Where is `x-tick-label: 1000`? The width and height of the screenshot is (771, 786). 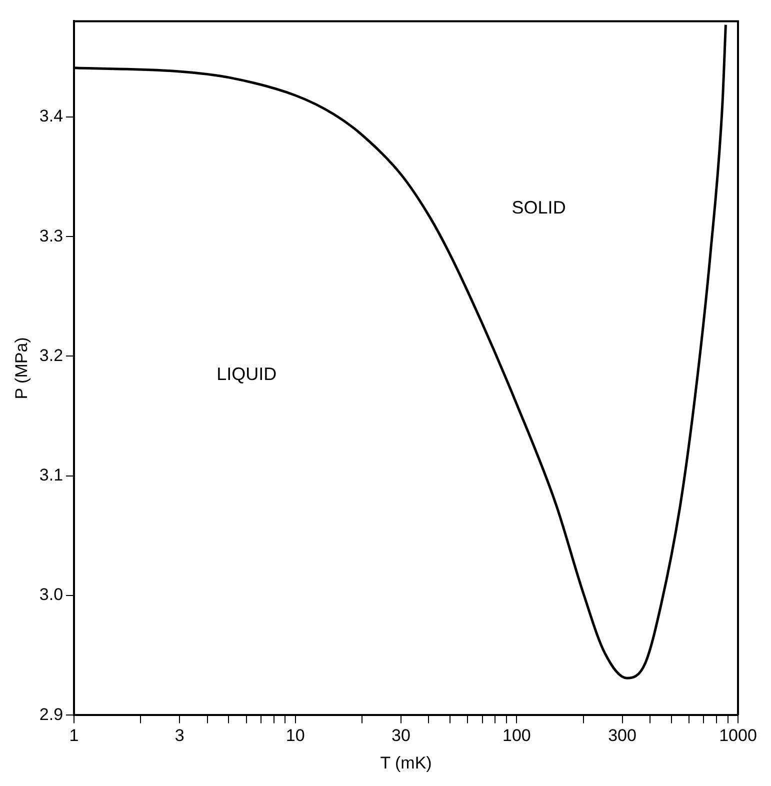 x-tick-label: 1000 is located at coordinates (738, 736).